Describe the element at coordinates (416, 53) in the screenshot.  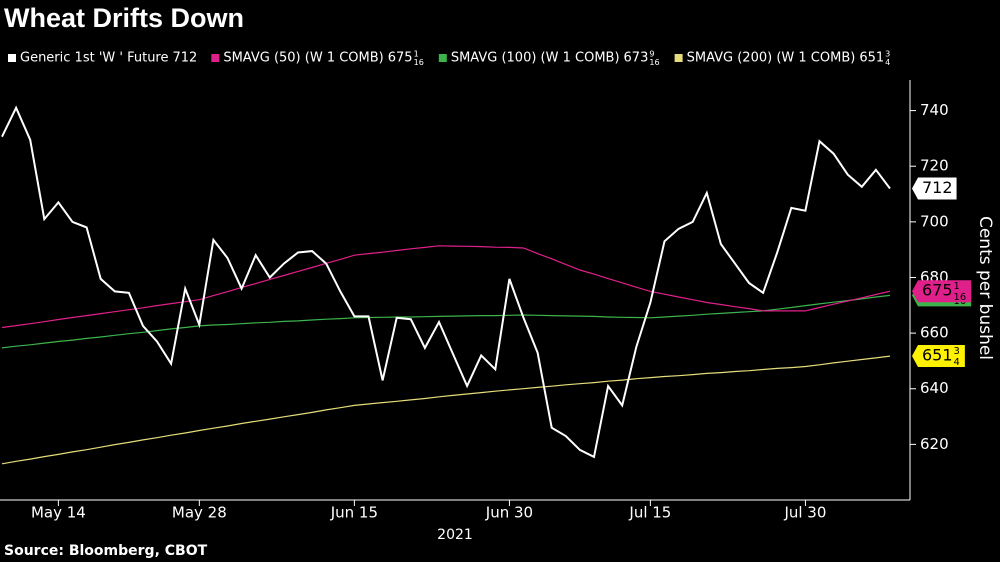
I see `legend-value-num: 1` at that location.